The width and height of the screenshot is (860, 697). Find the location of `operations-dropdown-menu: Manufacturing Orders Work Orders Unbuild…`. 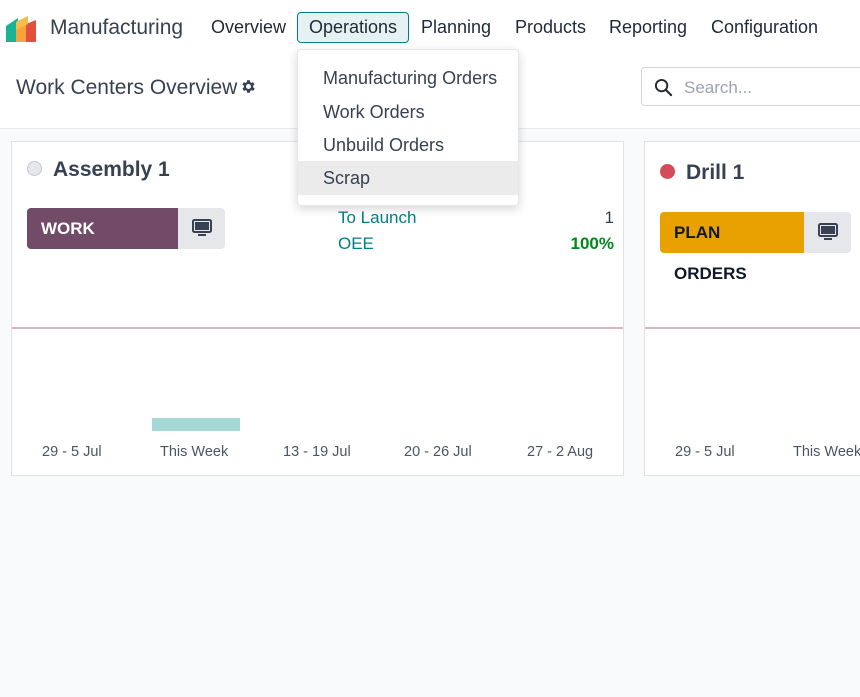

operations-dropdown-menu: Manufacturing Orders Work Orders Unbuild… is located at coordinates (408, 127).